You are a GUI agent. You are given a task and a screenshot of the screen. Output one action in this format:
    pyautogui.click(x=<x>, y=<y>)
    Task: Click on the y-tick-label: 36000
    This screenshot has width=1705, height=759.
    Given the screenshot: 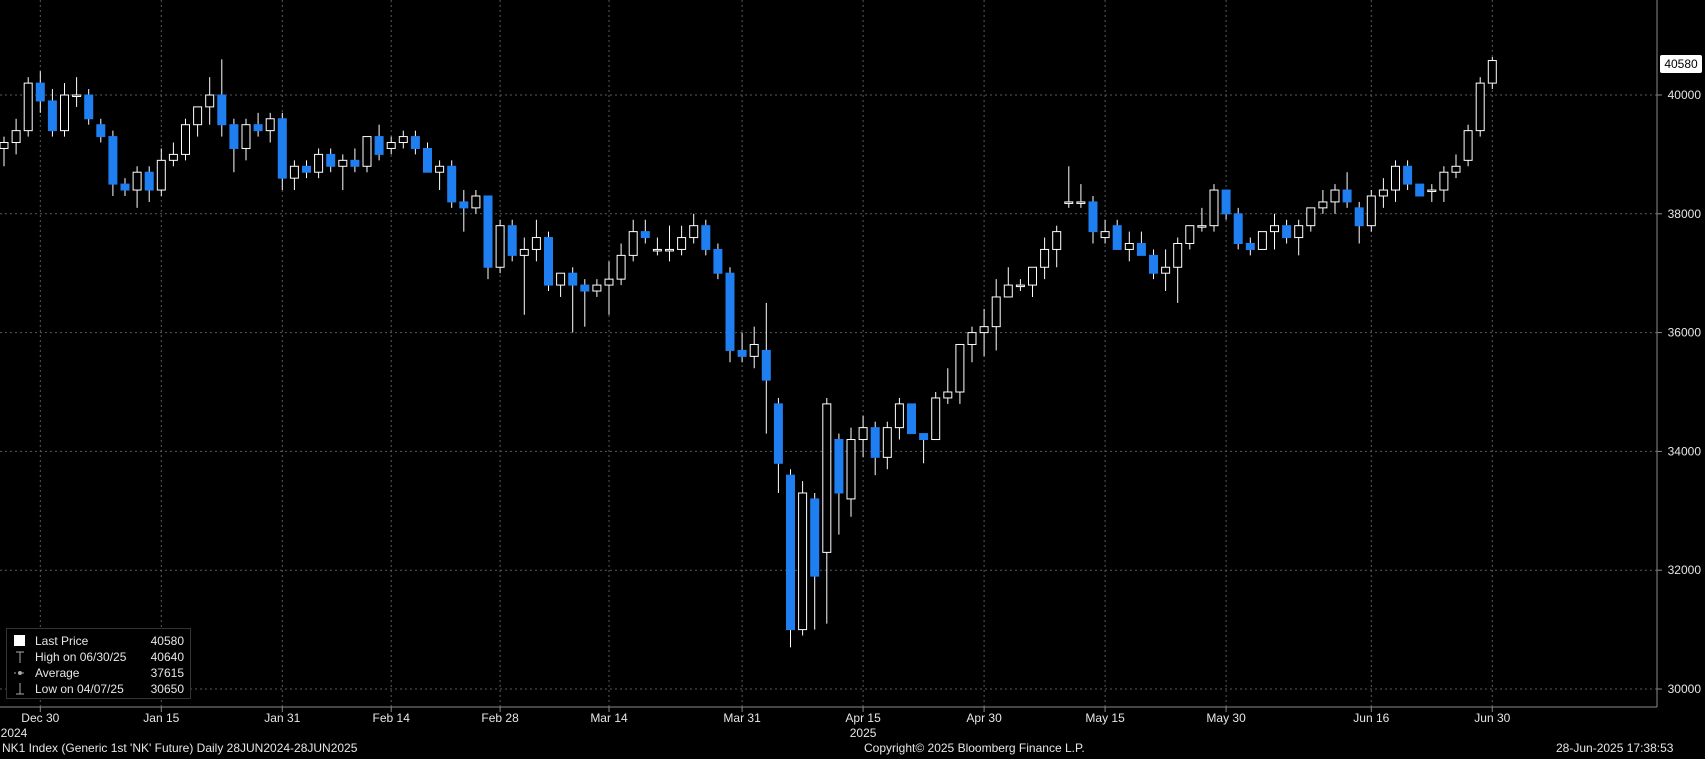 What is the action you would take?
    pyautogui.click(x=1685, y=333)
    